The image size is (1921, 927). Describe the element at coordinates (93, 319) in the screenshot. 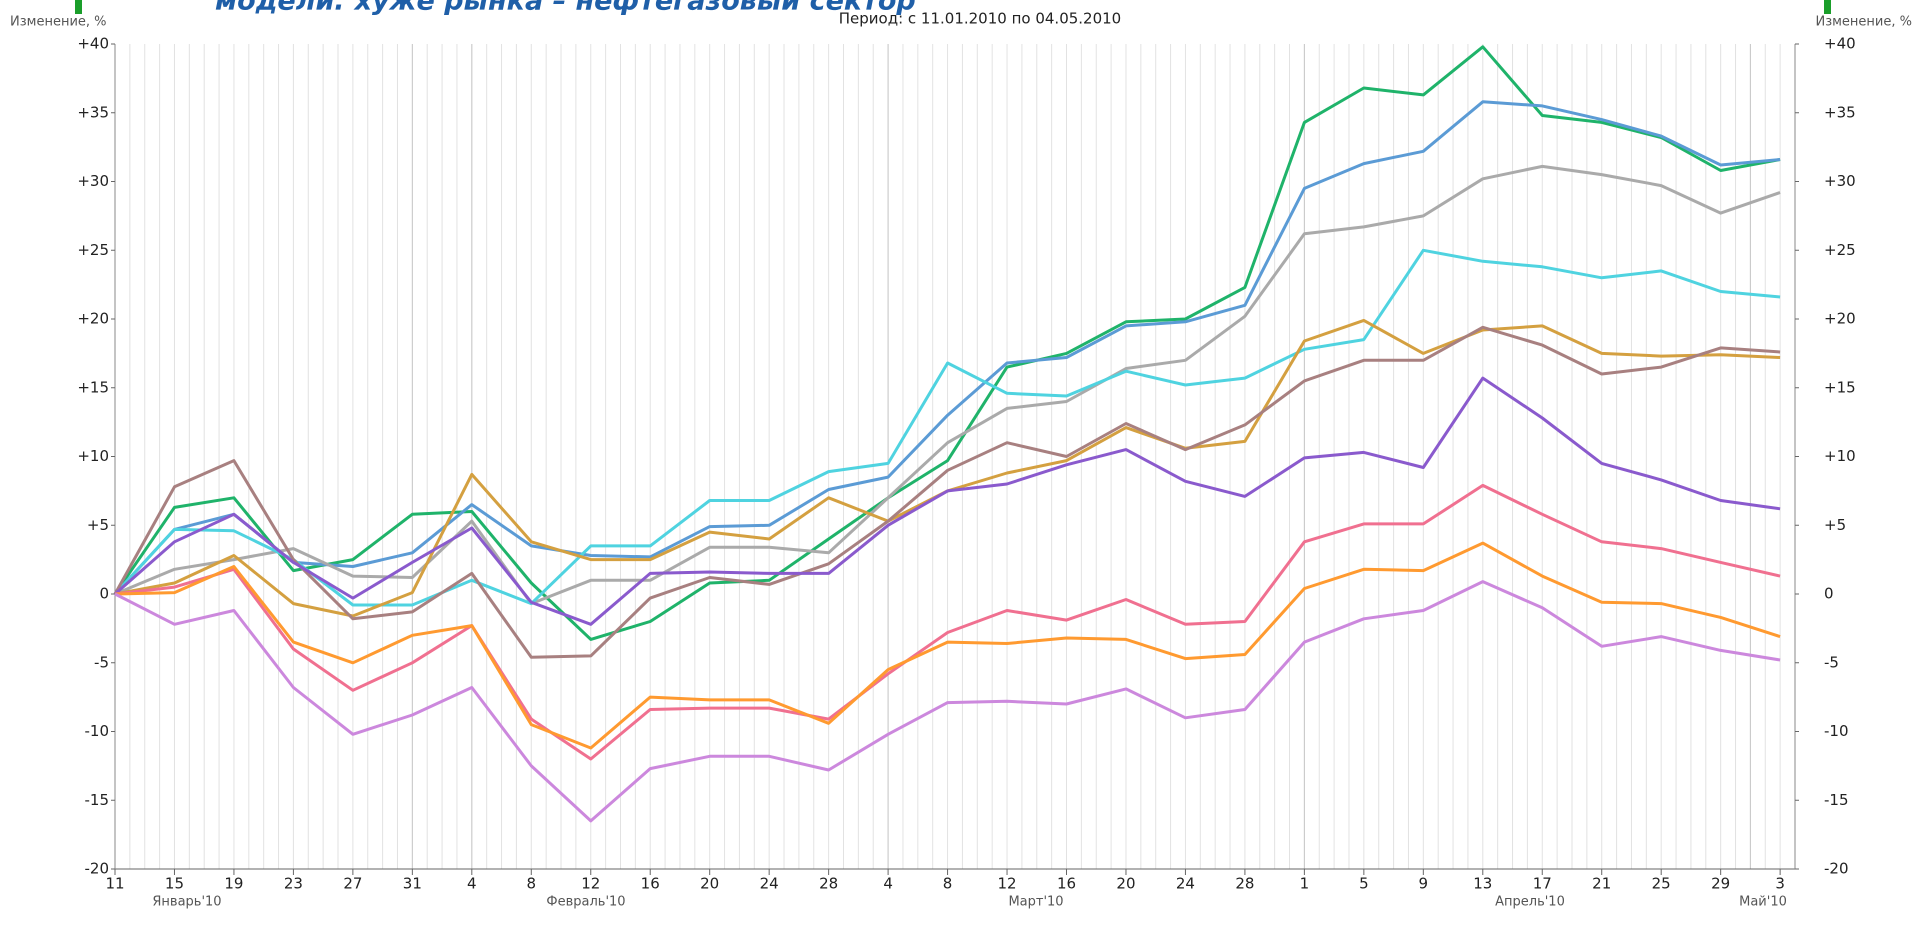

I see `y-tick-label: +20` at that location.